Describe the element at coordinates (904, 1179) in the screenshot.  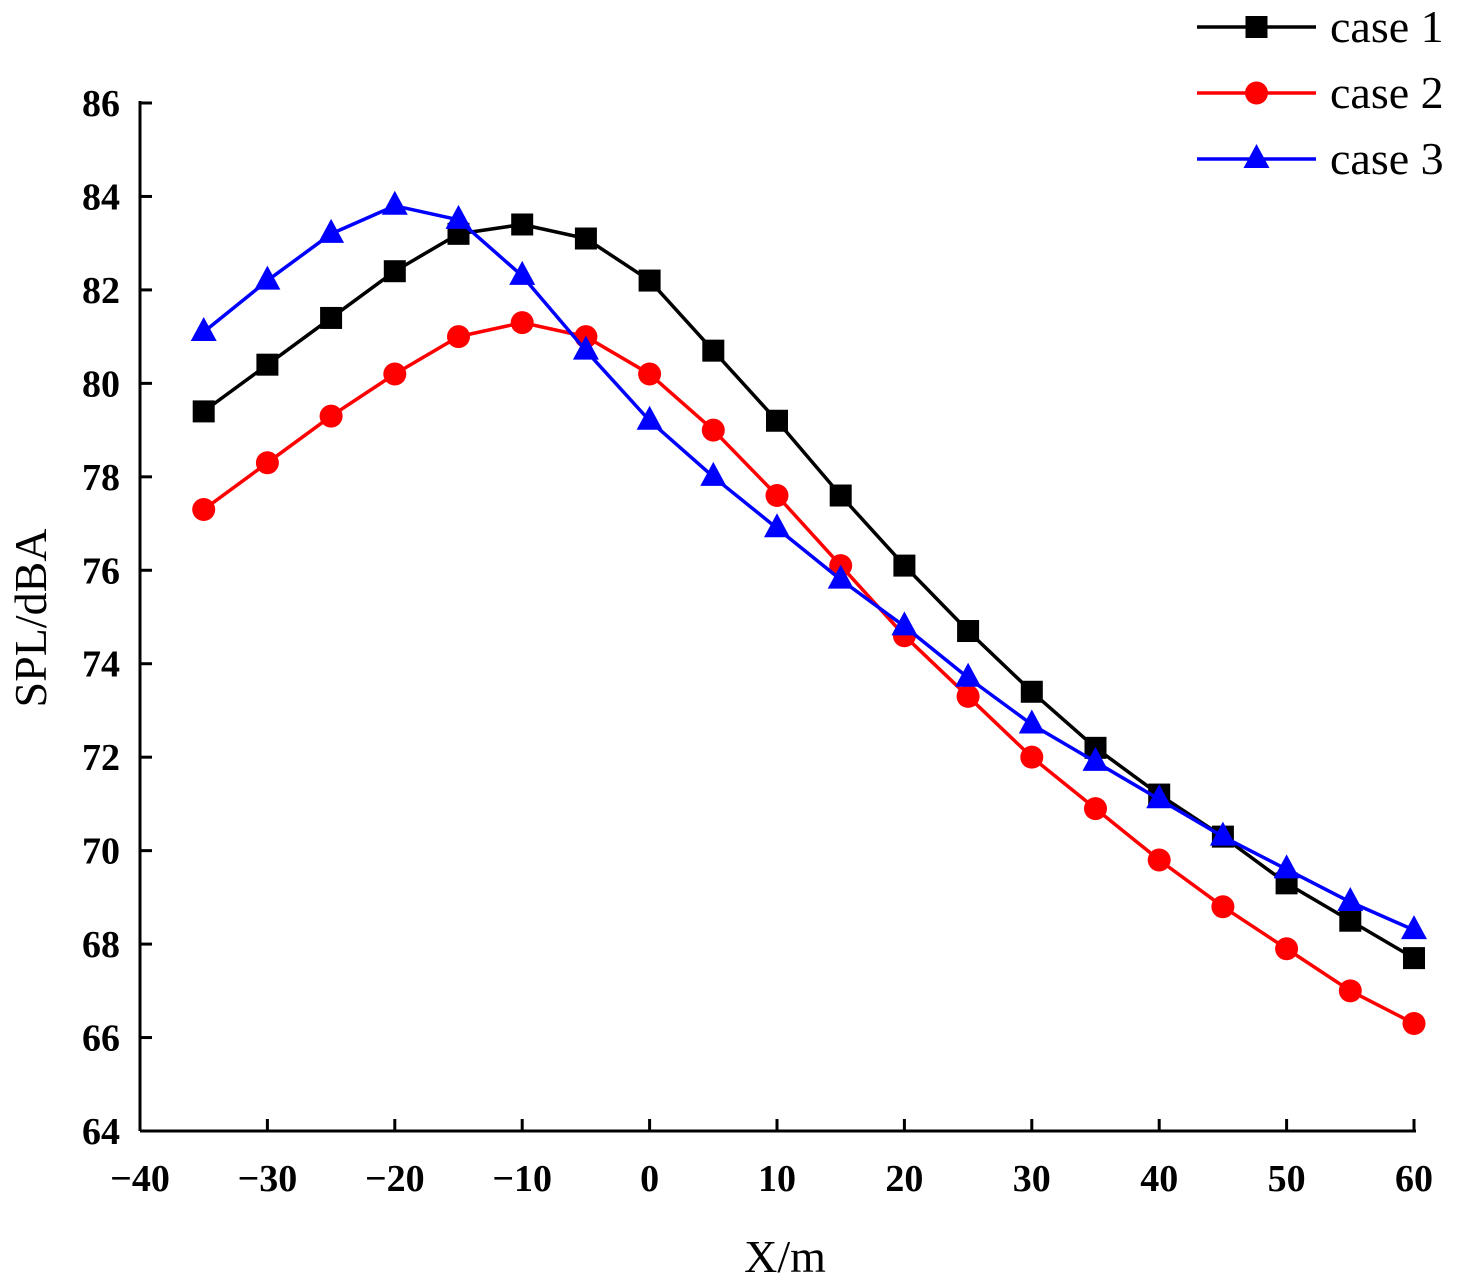
I see `x-tick-label: 20` at that location.